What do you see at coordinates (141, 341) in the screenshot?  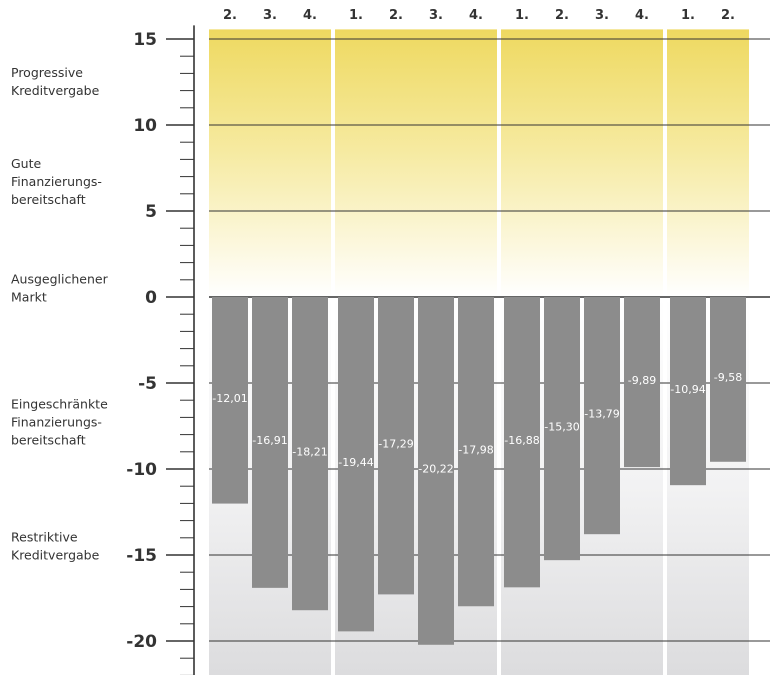 I see `y-tick-labels: 15 10 5 0 -5 -10 -15 -20` at bounding box center [141, 341].